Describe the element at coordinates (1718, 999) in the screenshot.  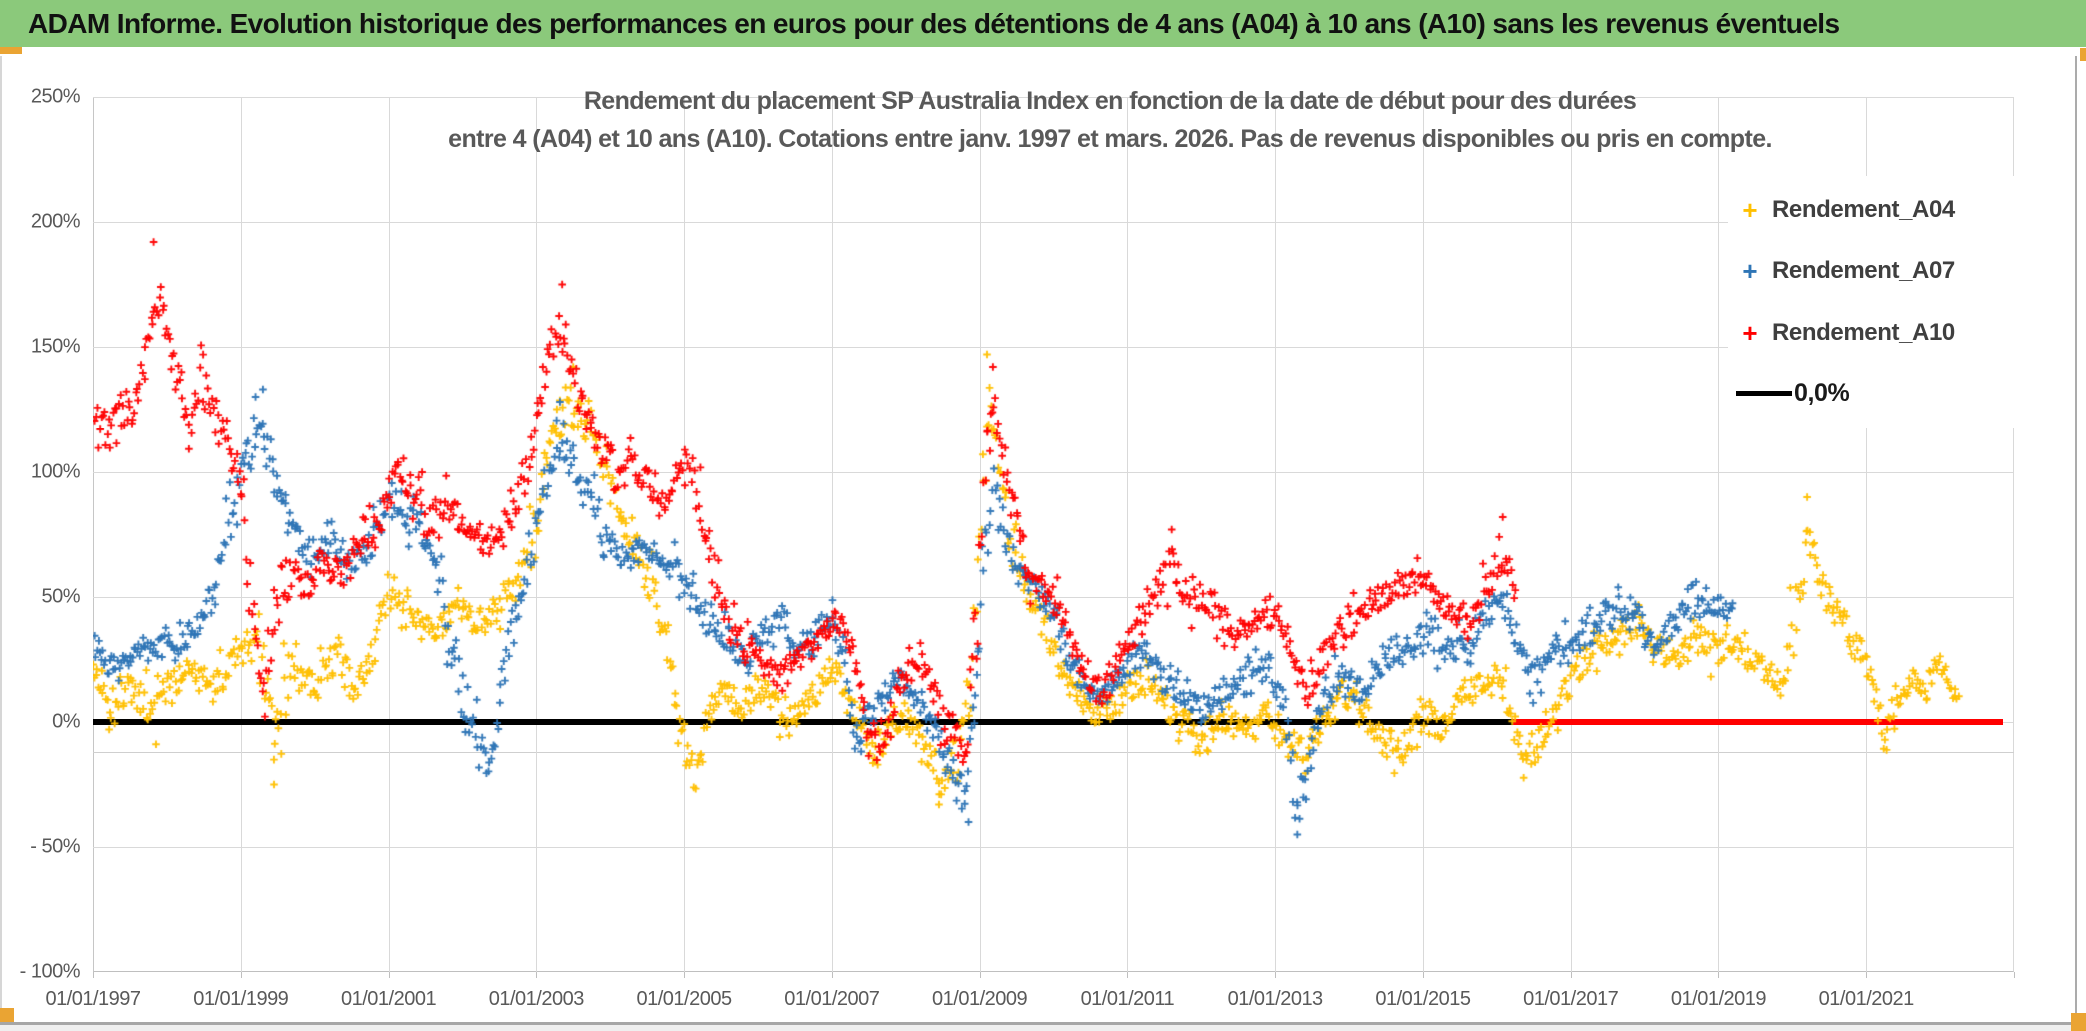
I see `x-tick-label: 01/01/2019` at that location.